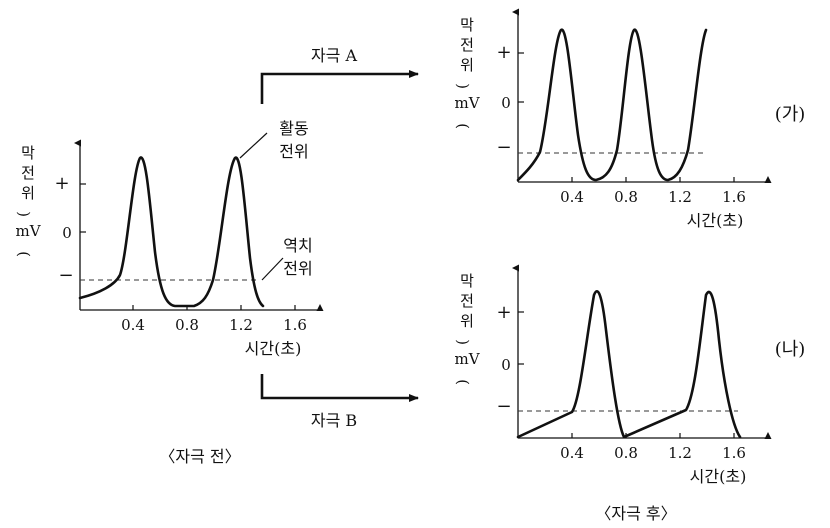 Image resolution: width=830 pixels, height=528 pixels. I want to click on membrane-potential-curve-ga, so click(612, 105).